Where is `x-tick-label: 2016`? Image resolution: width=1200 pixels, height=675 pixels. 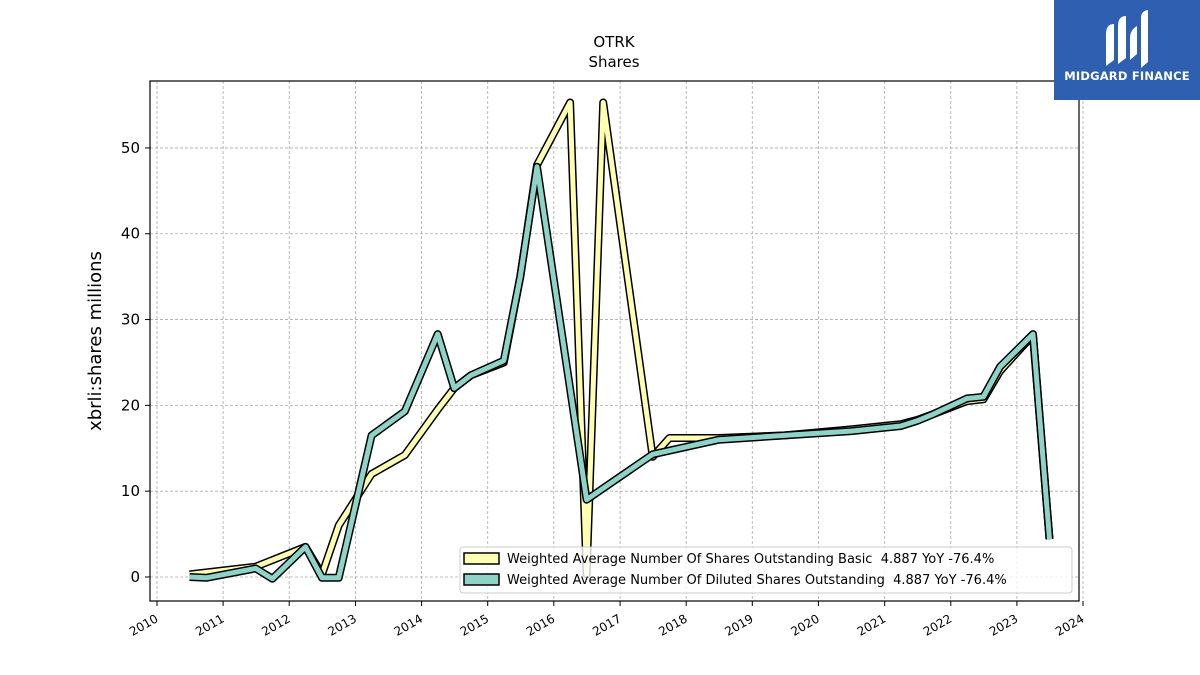 x-tick-label: 2016 is located at coordinates (540, 624).